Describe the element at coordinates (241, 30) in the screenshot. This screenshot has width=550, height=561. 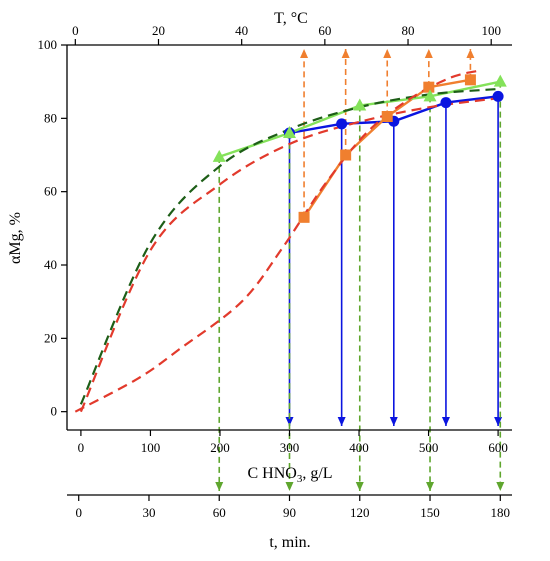
I see `temperature-tick-label: 40` at that location.